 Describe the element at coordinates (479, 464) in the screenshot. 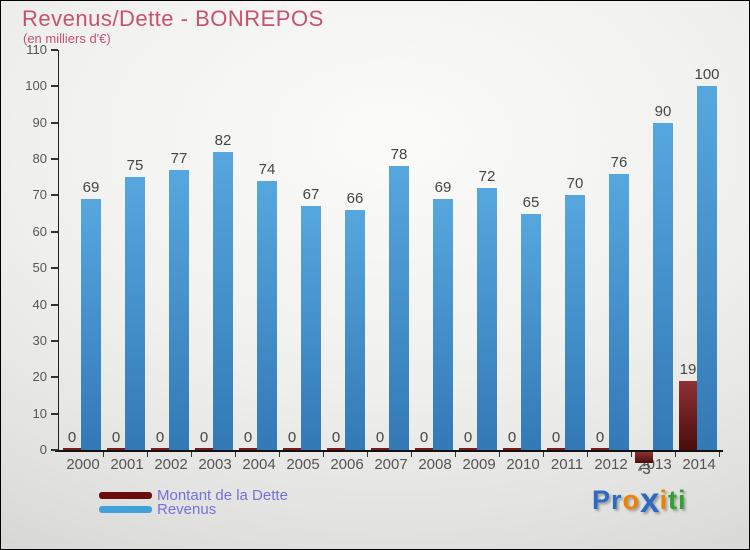

I see `x-tick-label: 2009` at that location.